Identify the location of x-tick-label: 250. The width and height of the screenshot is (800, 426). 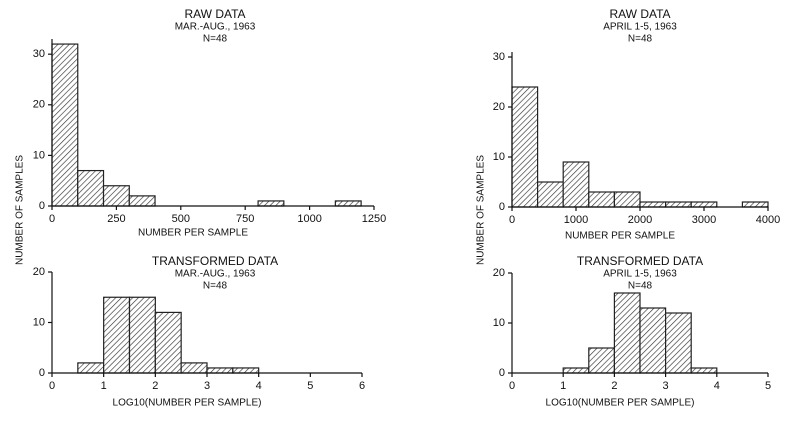
(116, 219).